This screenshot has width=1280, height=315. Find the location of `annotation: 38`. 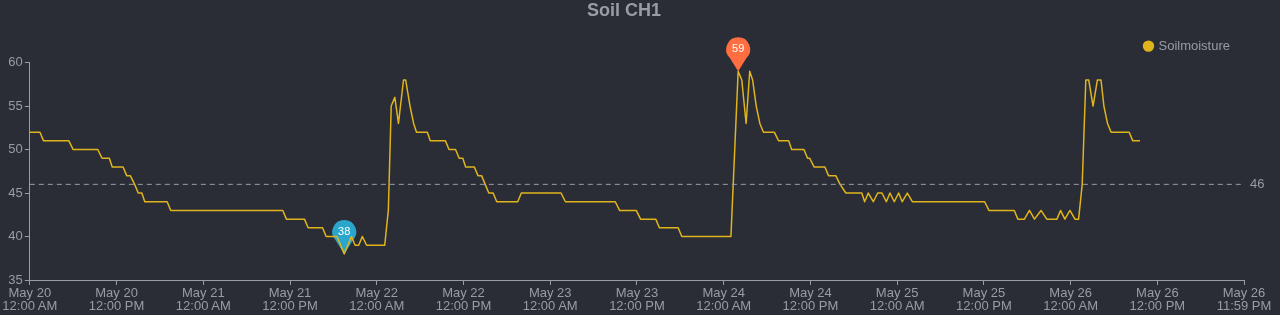

annotation: 38 is located at coordinates (344, 230).